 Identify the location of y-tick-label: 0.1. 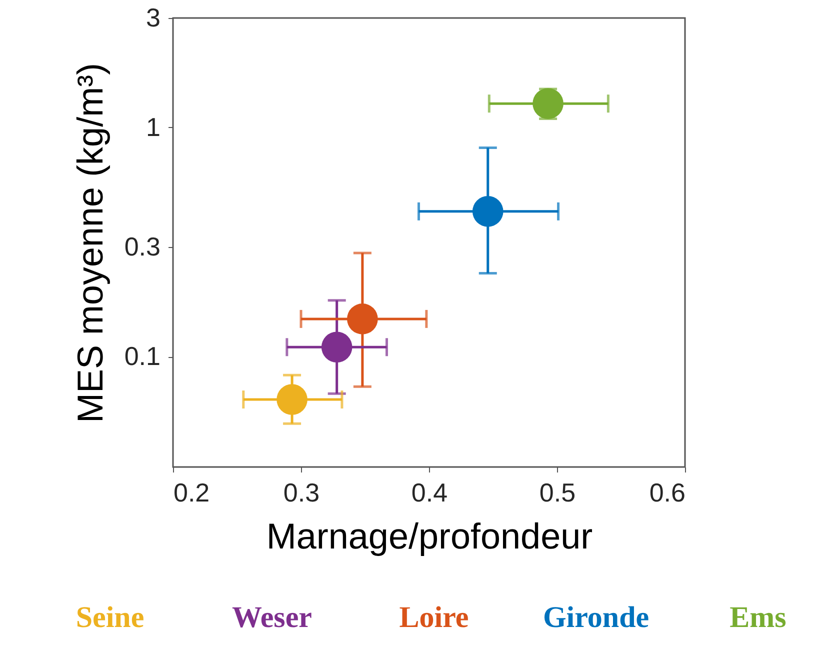
(142, 356).